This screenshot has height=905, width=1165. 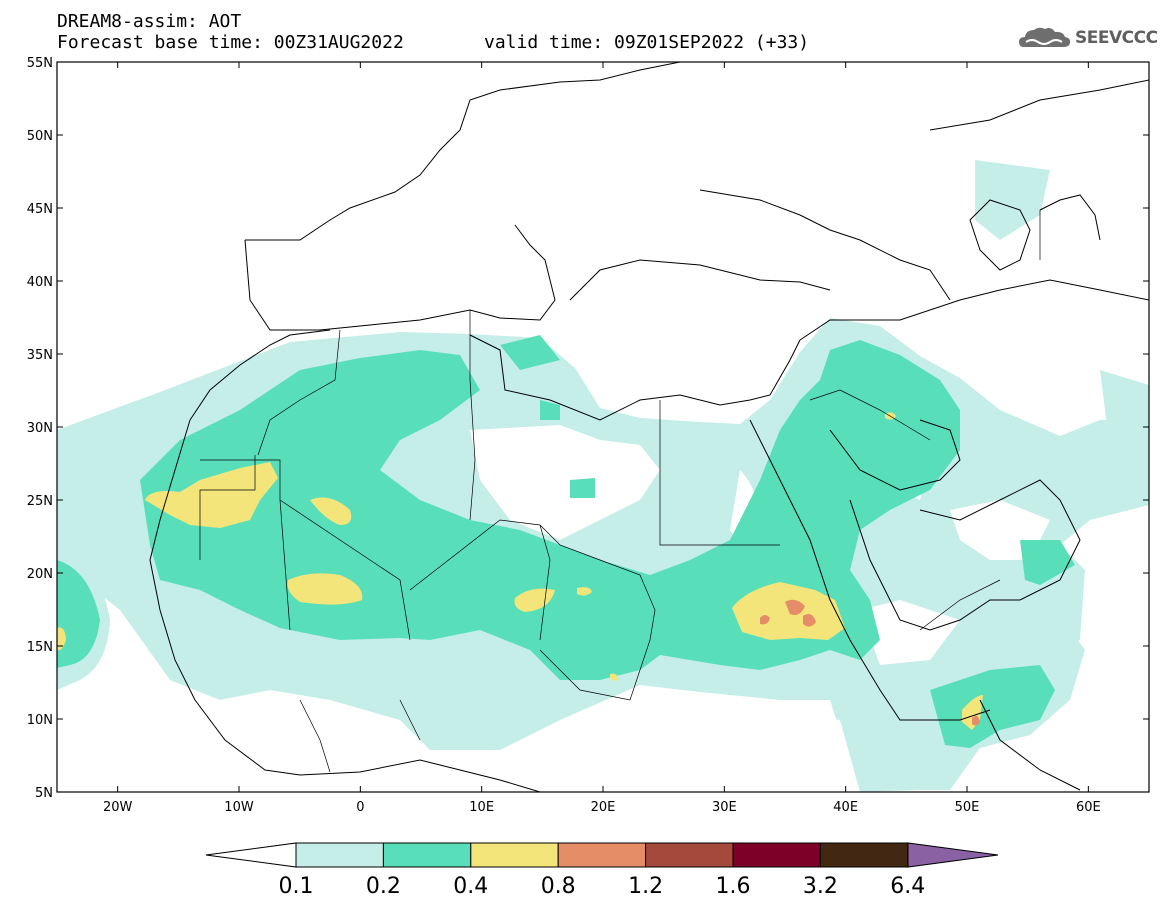 What do you see at coordinates (820, 886) in the screenshot?
I see `colorbar-label: 3.2` at bounding box center [820, 886].